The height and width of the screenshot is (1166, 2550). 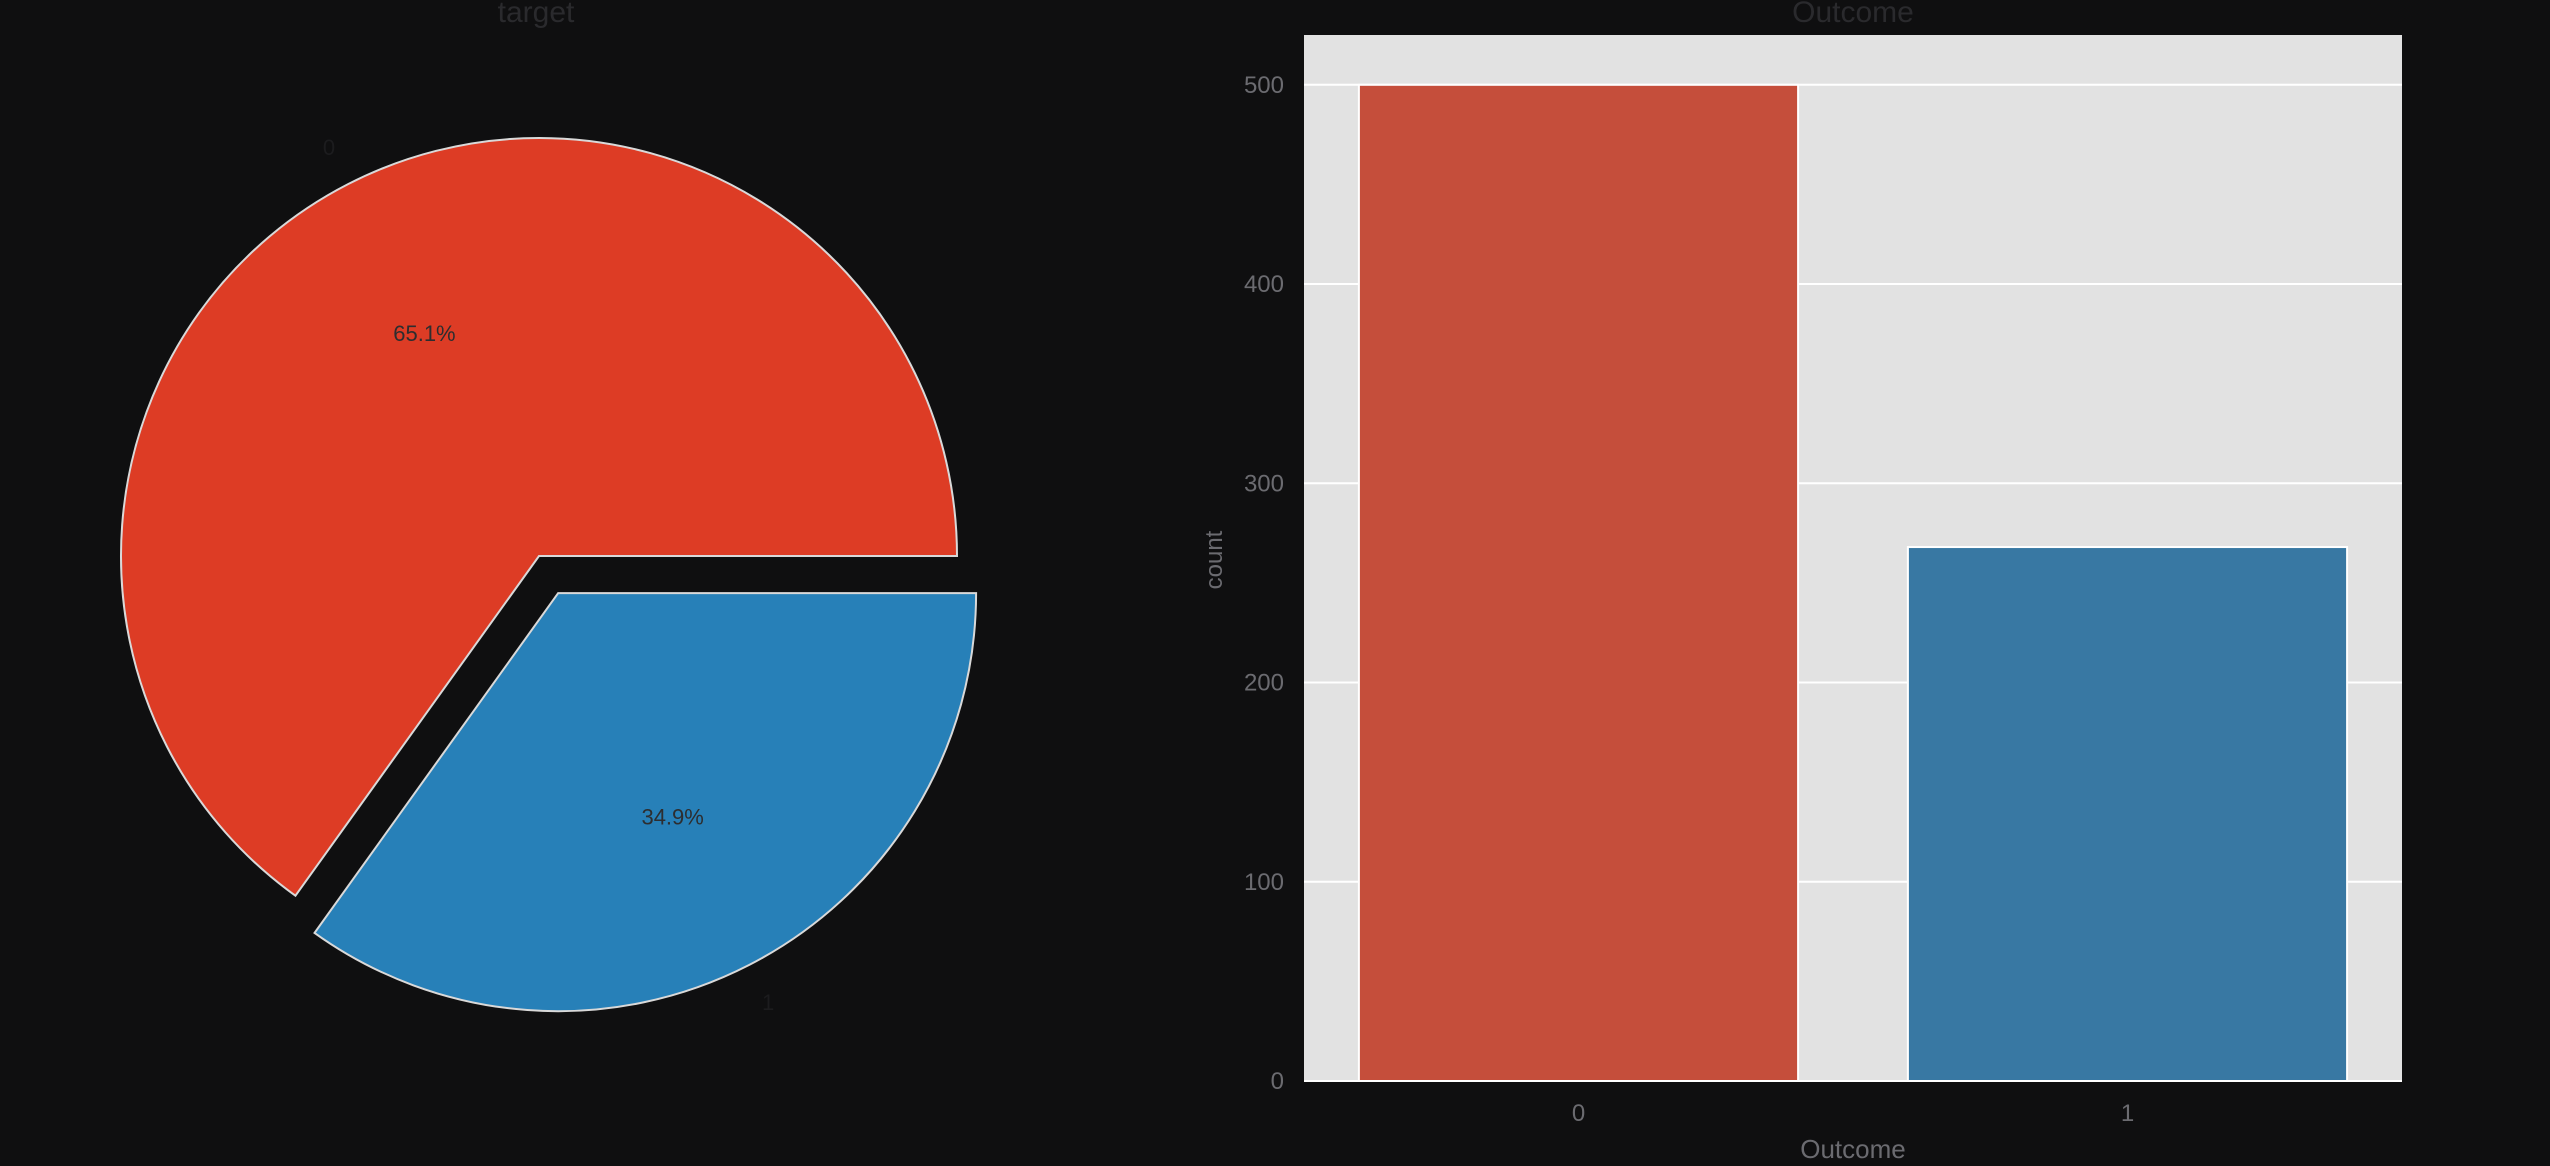 I want to click on pie-slice-1-category-label: 1, so click(x=768, y=1002).